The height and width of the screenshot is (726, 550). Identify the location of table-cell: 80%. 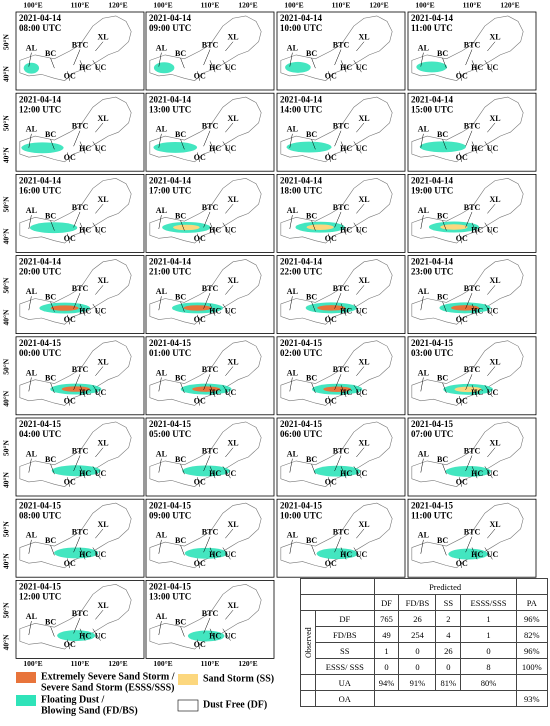
(488, 682).